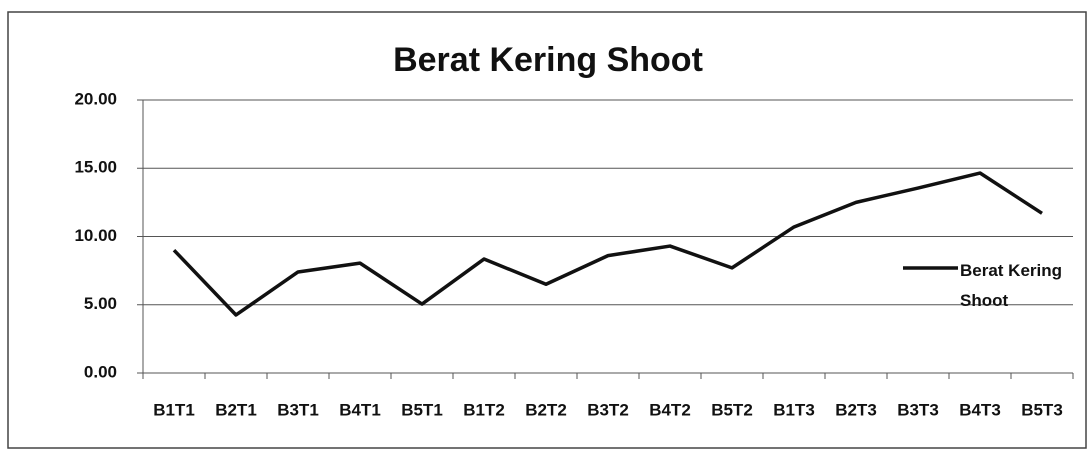  I want to click on x-tick-label: B1T2, so click(484, 409).